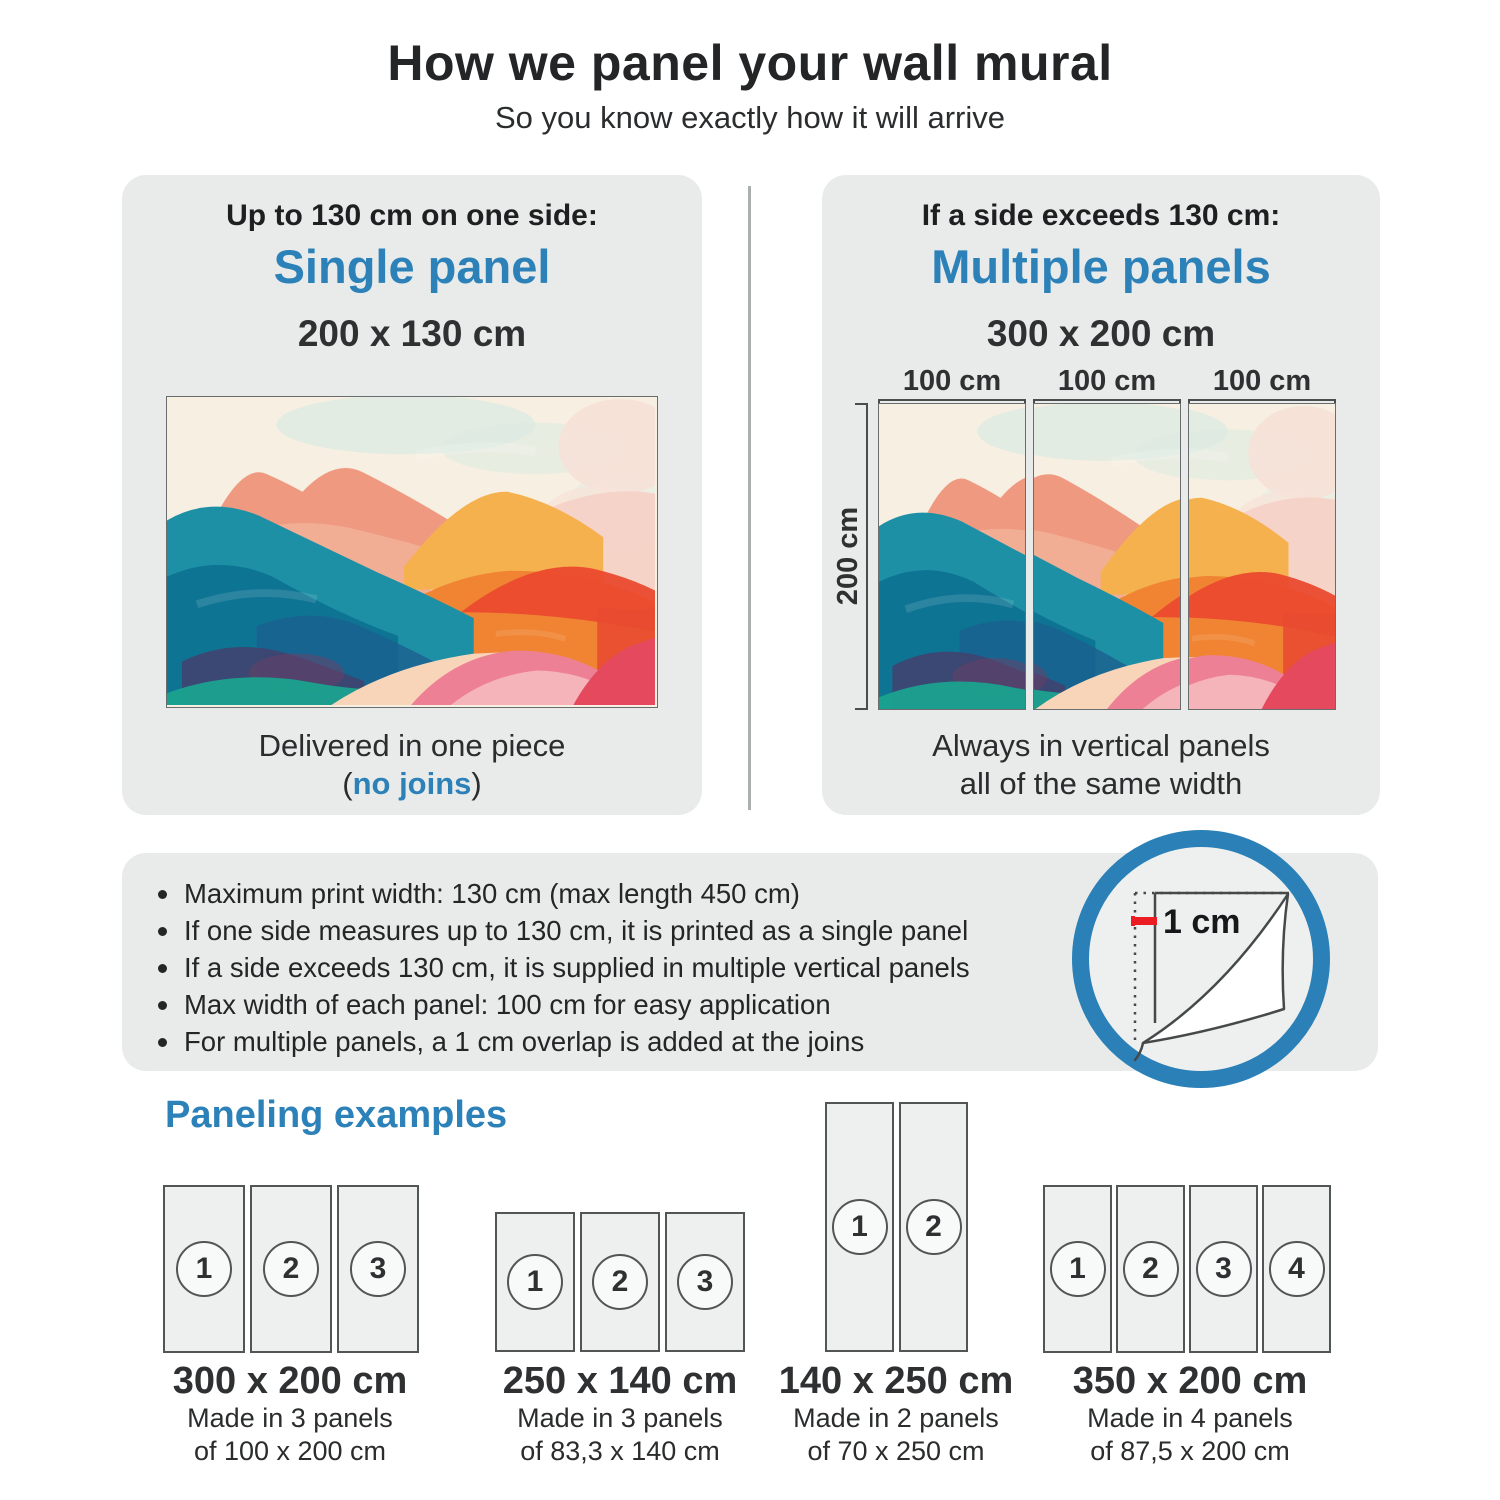 The height and width of the screenshot is (1500, 1500). What do you see at coordinates (1101, 266) in the screenshot?
I see `multiple-panels-heading: Multiple panels` at bounding box center [1101, 266].